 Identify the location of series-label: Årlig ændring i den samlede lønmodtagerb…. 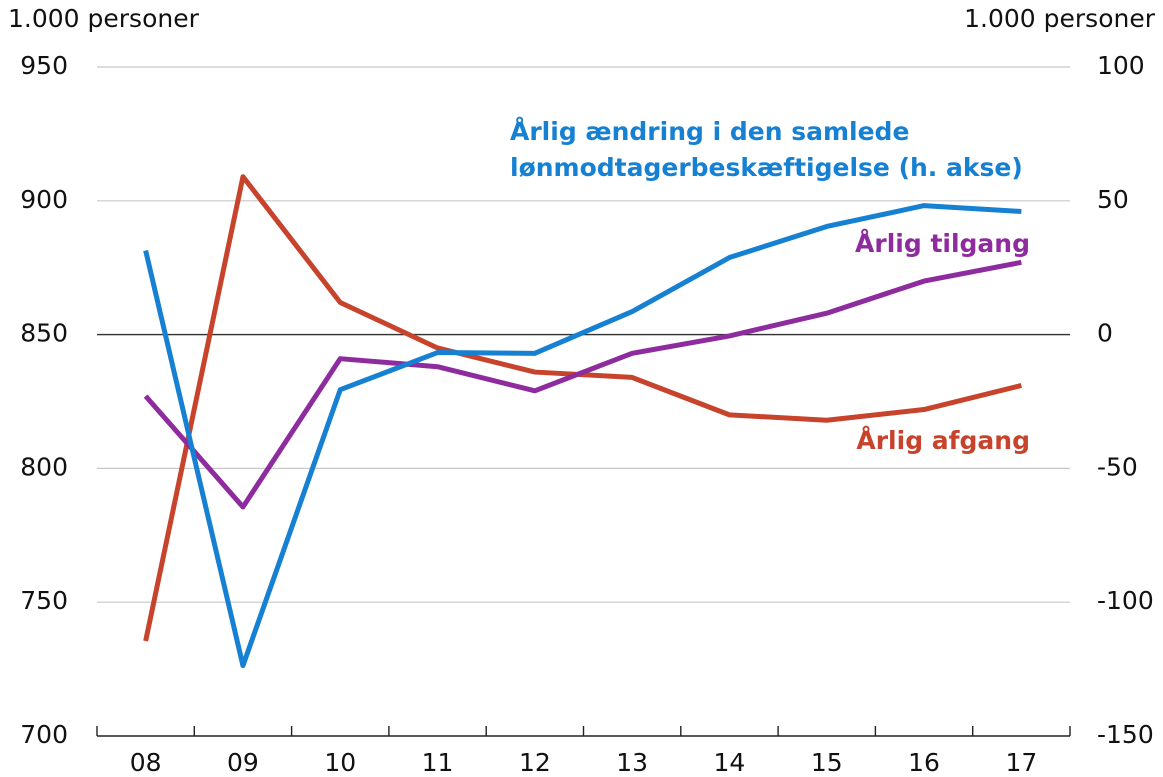
(766, 149).